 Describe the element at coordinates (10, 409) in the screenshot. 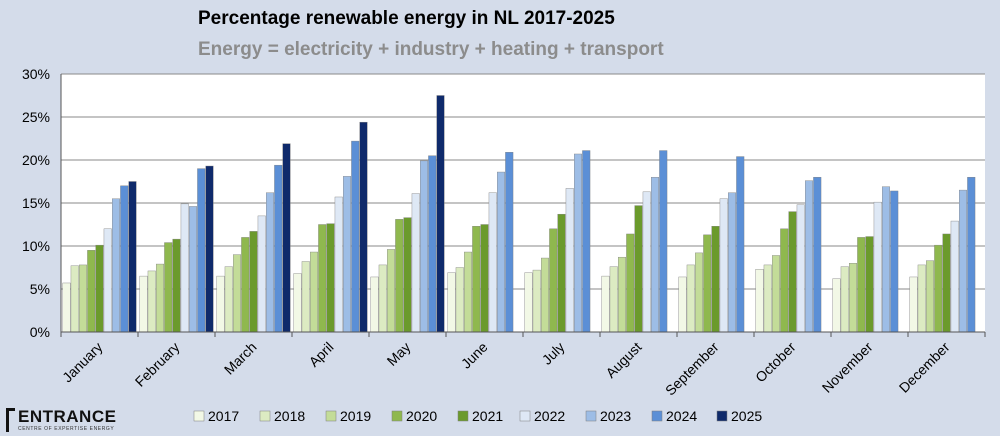

I see `logo-cap-icon` at that location.